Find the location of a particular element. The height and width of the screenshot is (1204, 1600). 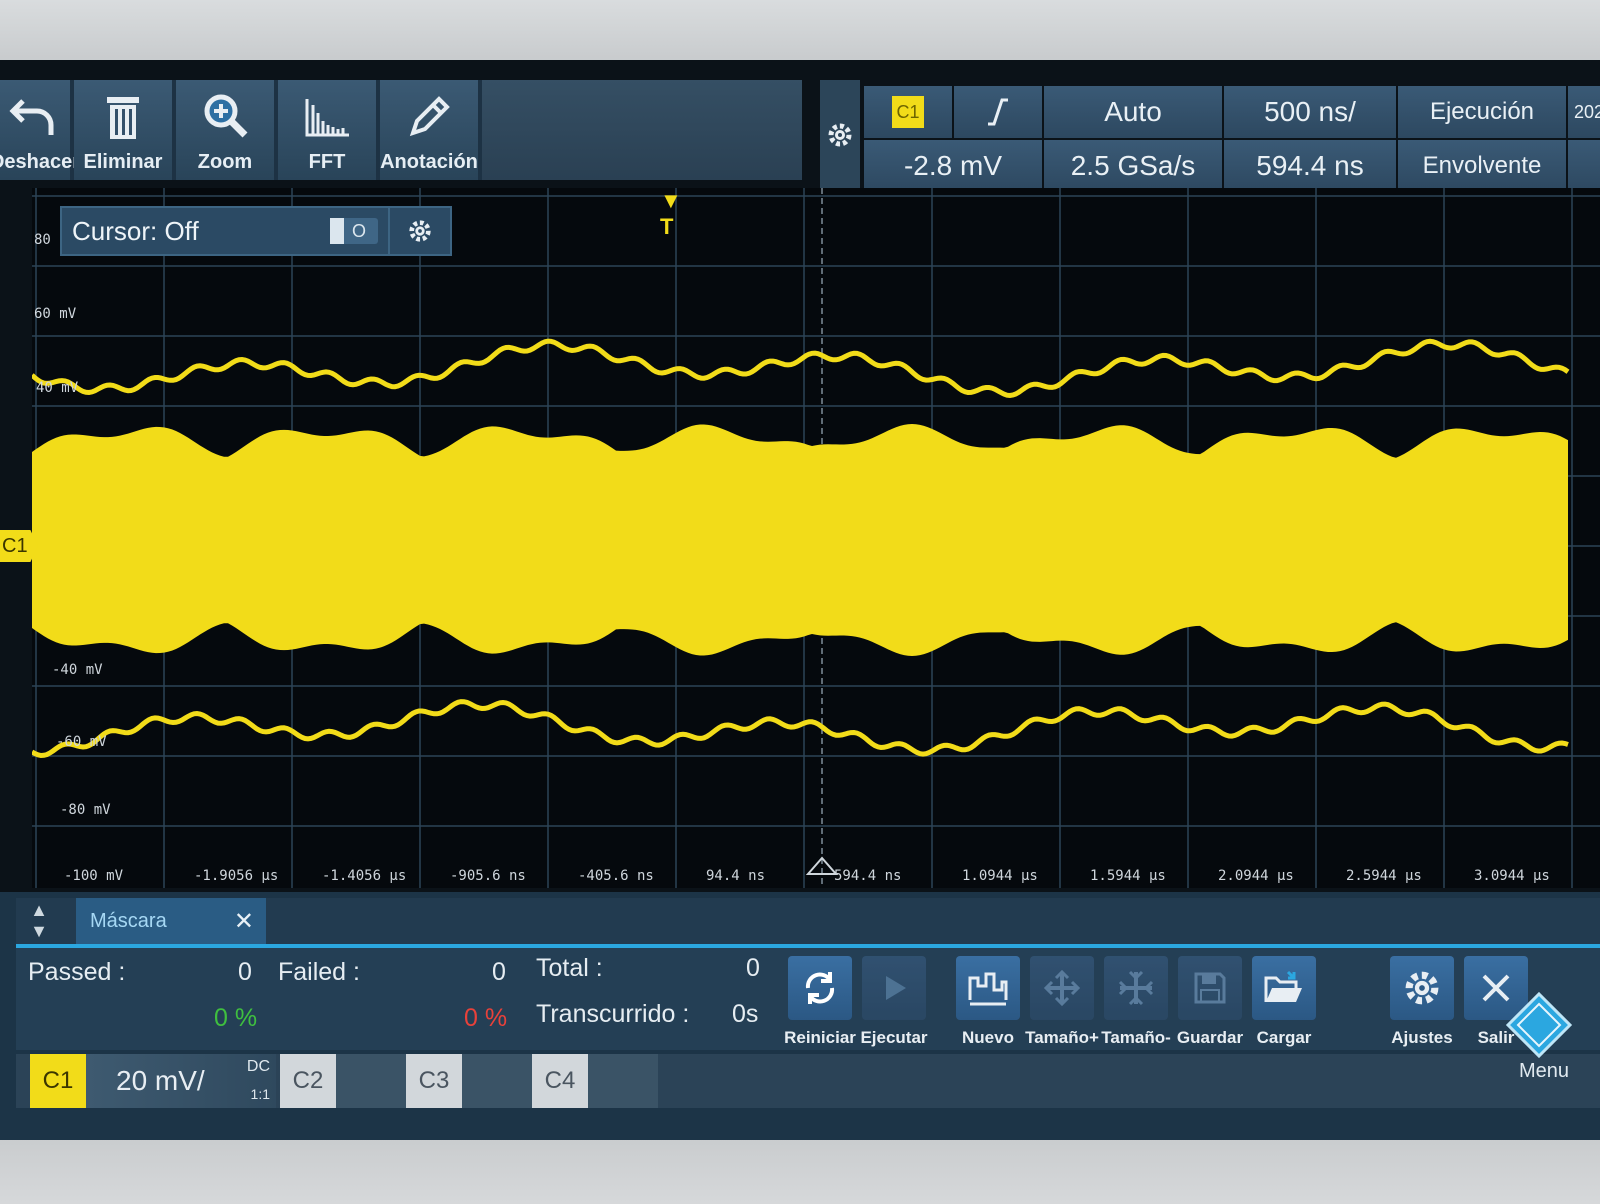

load-button is located at coordinates (1284, 988).